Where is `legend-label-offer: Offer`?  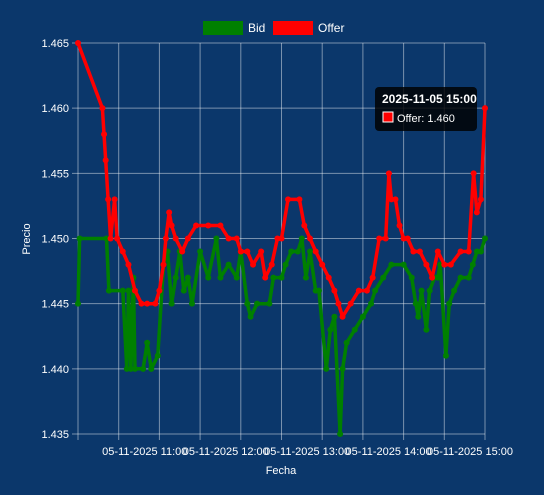
legend-label-offer: Offer is located at coordinates (331, 28).